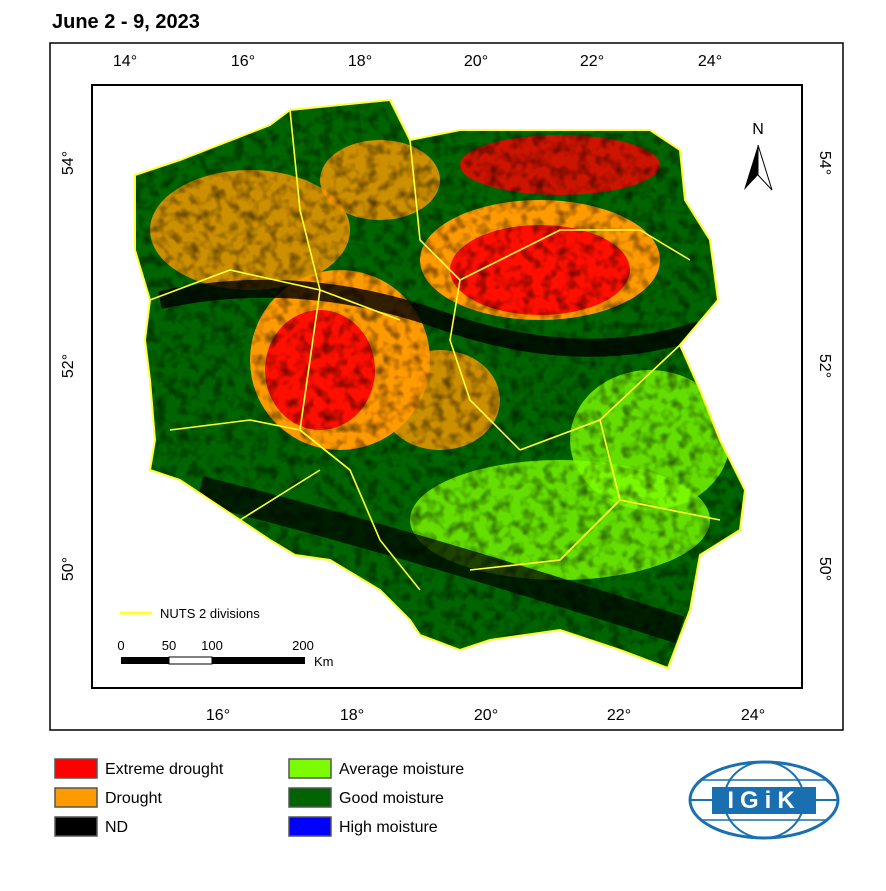 This screenshot has height=891, width=886. What do you see at coordinates (120, 645) in the screenshot?
I see `scale-label: 0` at bounding box center [120, 645].